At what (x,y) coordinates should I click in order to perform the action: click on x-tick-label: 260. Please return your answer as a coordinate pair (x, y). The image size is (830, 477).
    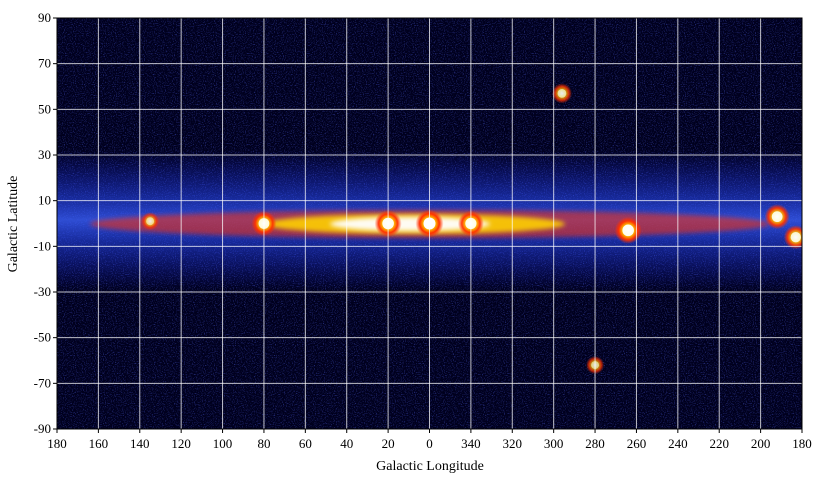
    Looking at the image, I should click on (637, 443).